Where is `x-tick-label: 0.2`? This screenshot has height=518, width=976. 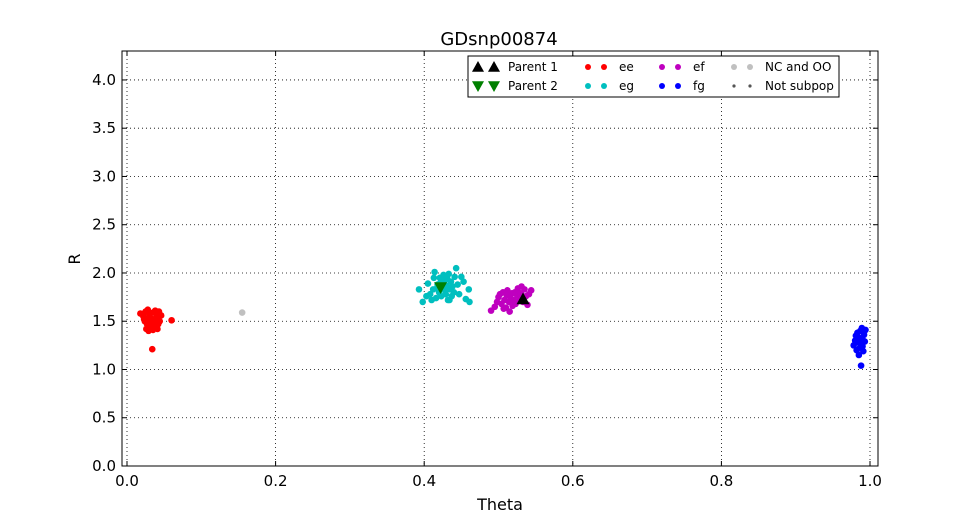
x-tick-label: 0.2 is located at coordinates (276, 481).